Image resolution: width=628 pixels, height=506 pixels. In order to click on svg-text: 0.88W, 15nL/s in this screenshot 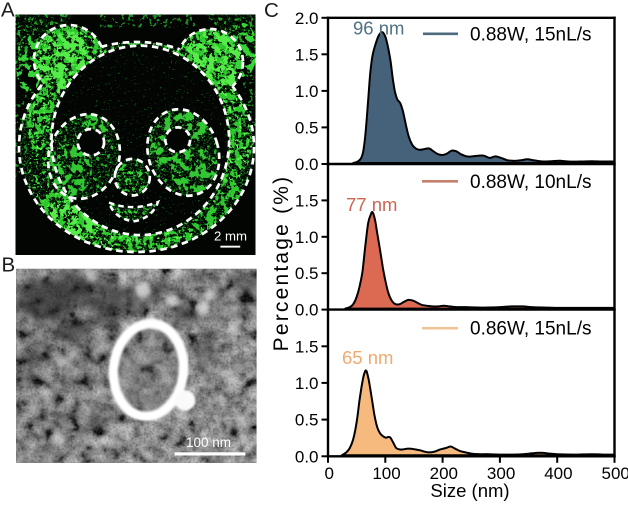, I will do `click(530, 34)`.